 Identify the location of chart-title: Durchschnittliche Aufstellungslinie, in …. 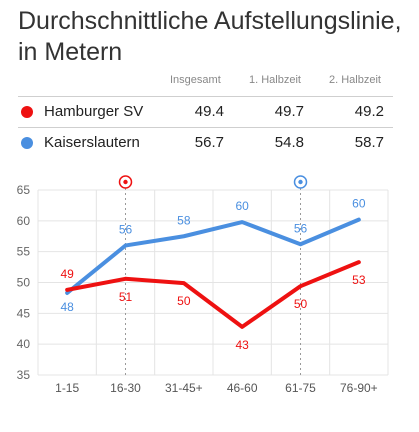
(210, 36).